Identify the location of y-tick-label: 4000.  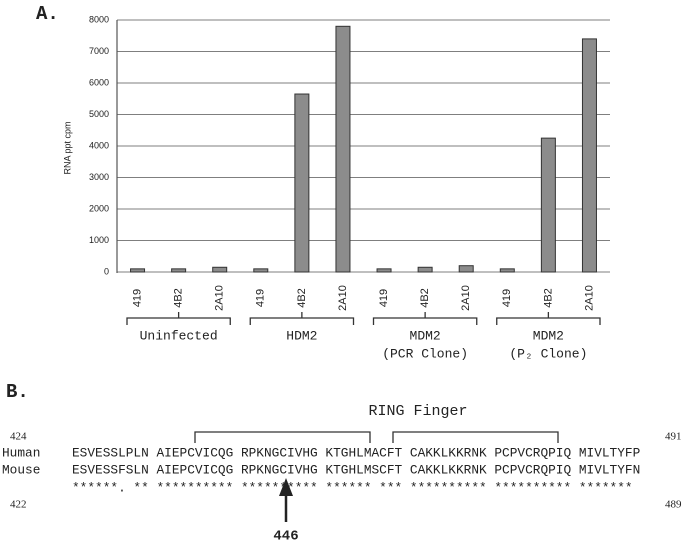
(99, 145).